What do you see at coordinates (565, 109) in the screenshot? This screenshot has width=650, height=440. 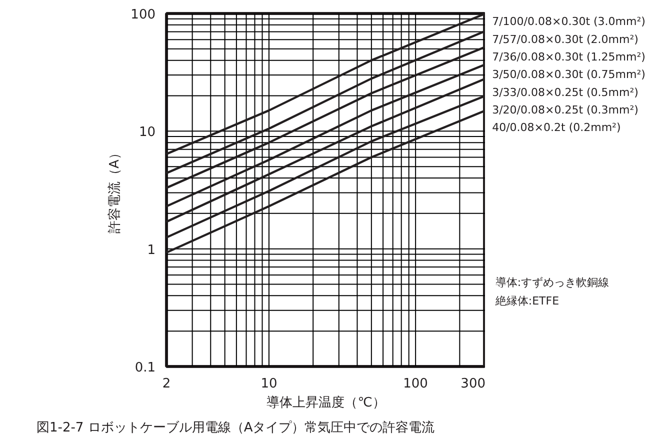 I see `series-label: 3/20/0.08×0.25t (0.3mm²)` at bounding box center [565, 109].